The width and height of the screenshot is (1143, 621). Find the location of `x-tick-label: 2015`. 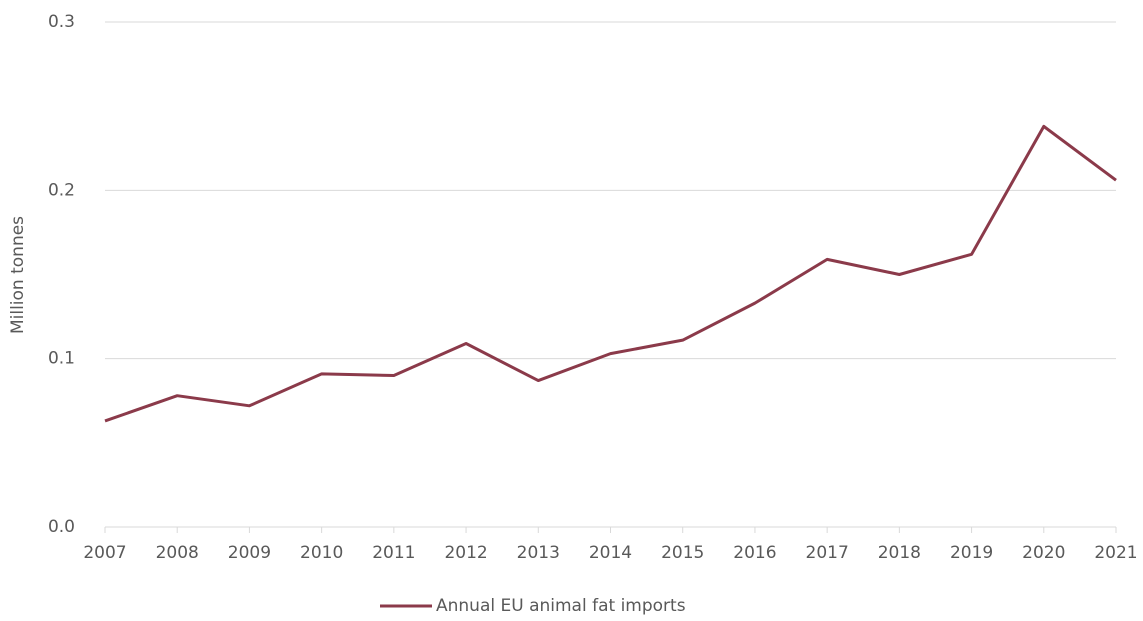

x-tick-label: 2015 is located at coordinates (682, 553).